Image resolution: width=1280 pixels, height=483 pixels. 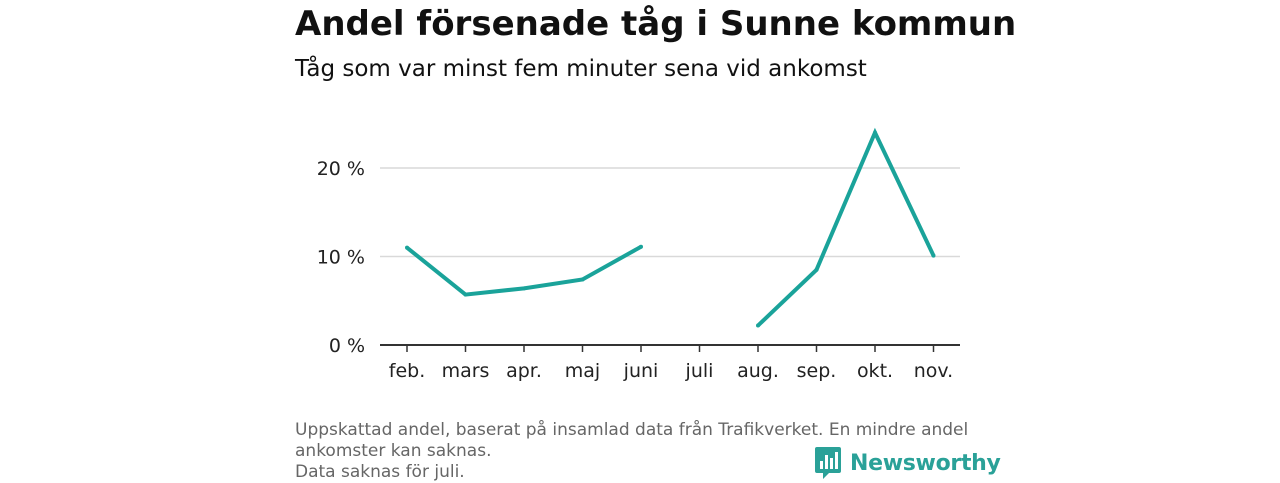 I want to click on x-tick-label: maj, so click(x=582, y=371).